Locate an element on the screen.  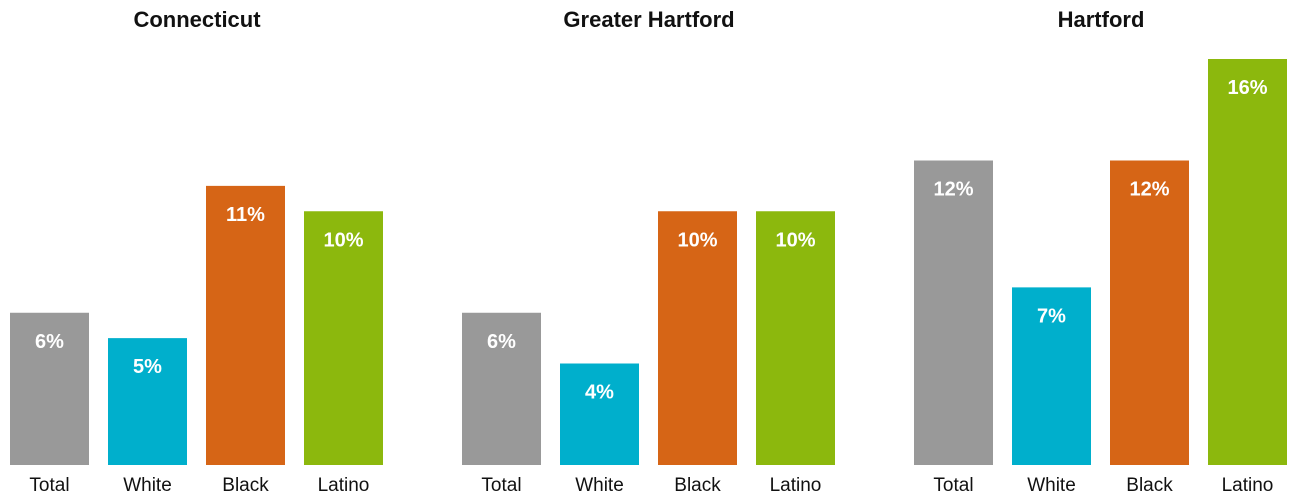
bar-value-label: 4% is located at coordinates (599, 393).